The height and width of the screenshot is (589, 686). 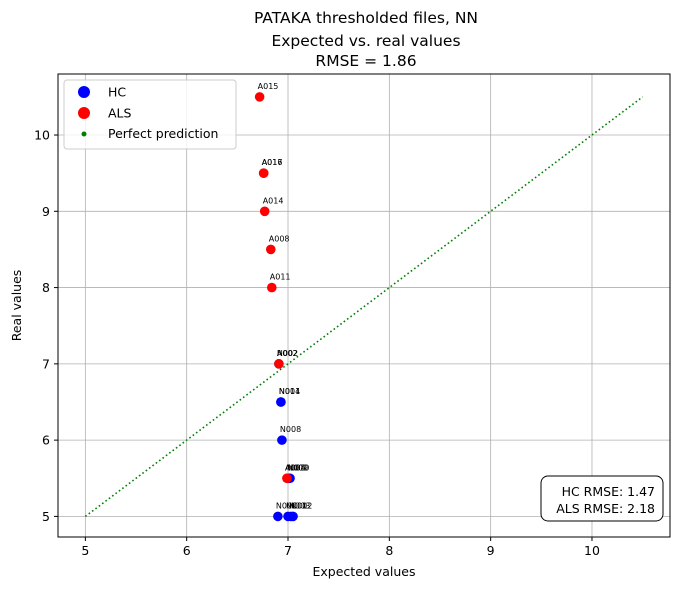 What do you see at coordinates (46, 516) in the screenshot?
I see `y-tick-label: 5` at bounding box center [46, 516].